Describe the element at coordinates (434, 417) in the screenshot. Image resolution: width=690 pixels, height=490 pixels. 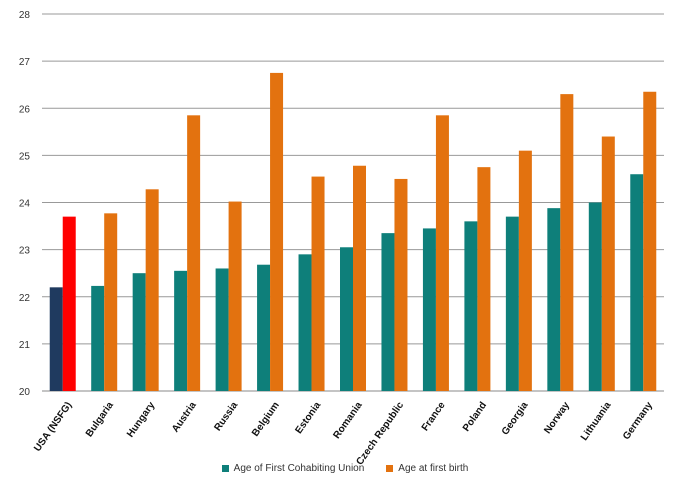
I see `x-category-label: France` at that location.